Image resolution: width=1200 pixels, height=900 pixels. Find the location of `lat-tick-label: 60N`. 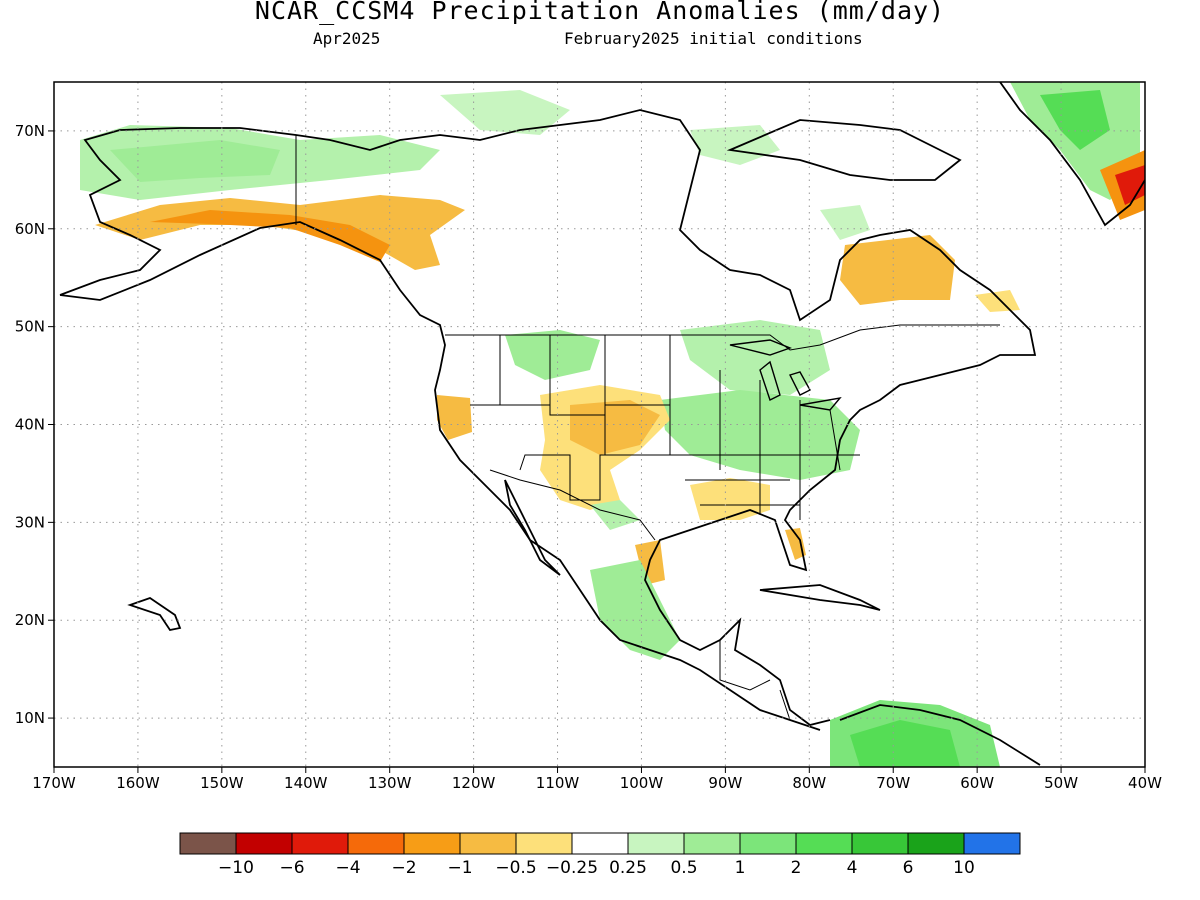

lat-tick-label: 60N is located at coordinates (30, 229).